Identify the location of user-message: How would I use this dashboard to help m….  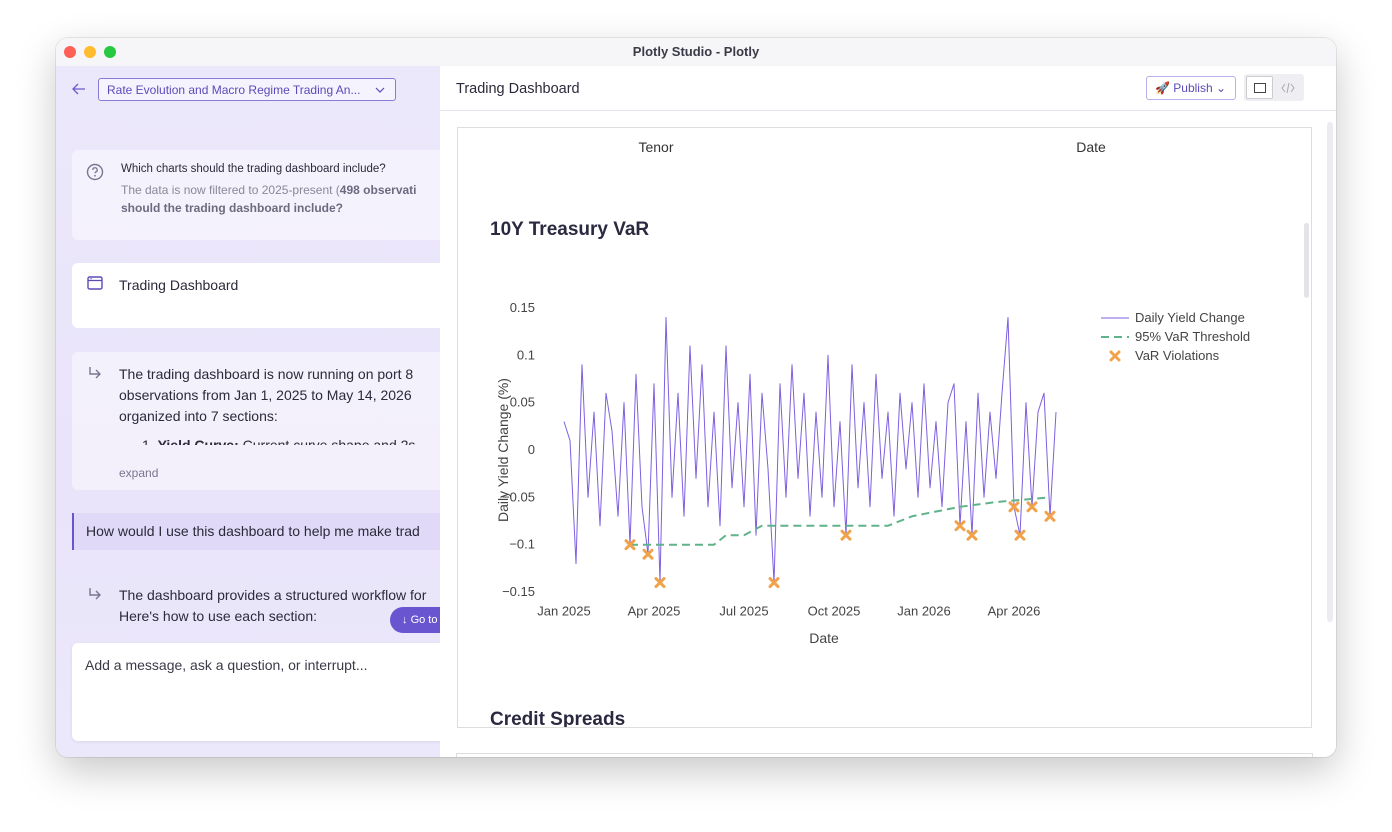
(256, 531).